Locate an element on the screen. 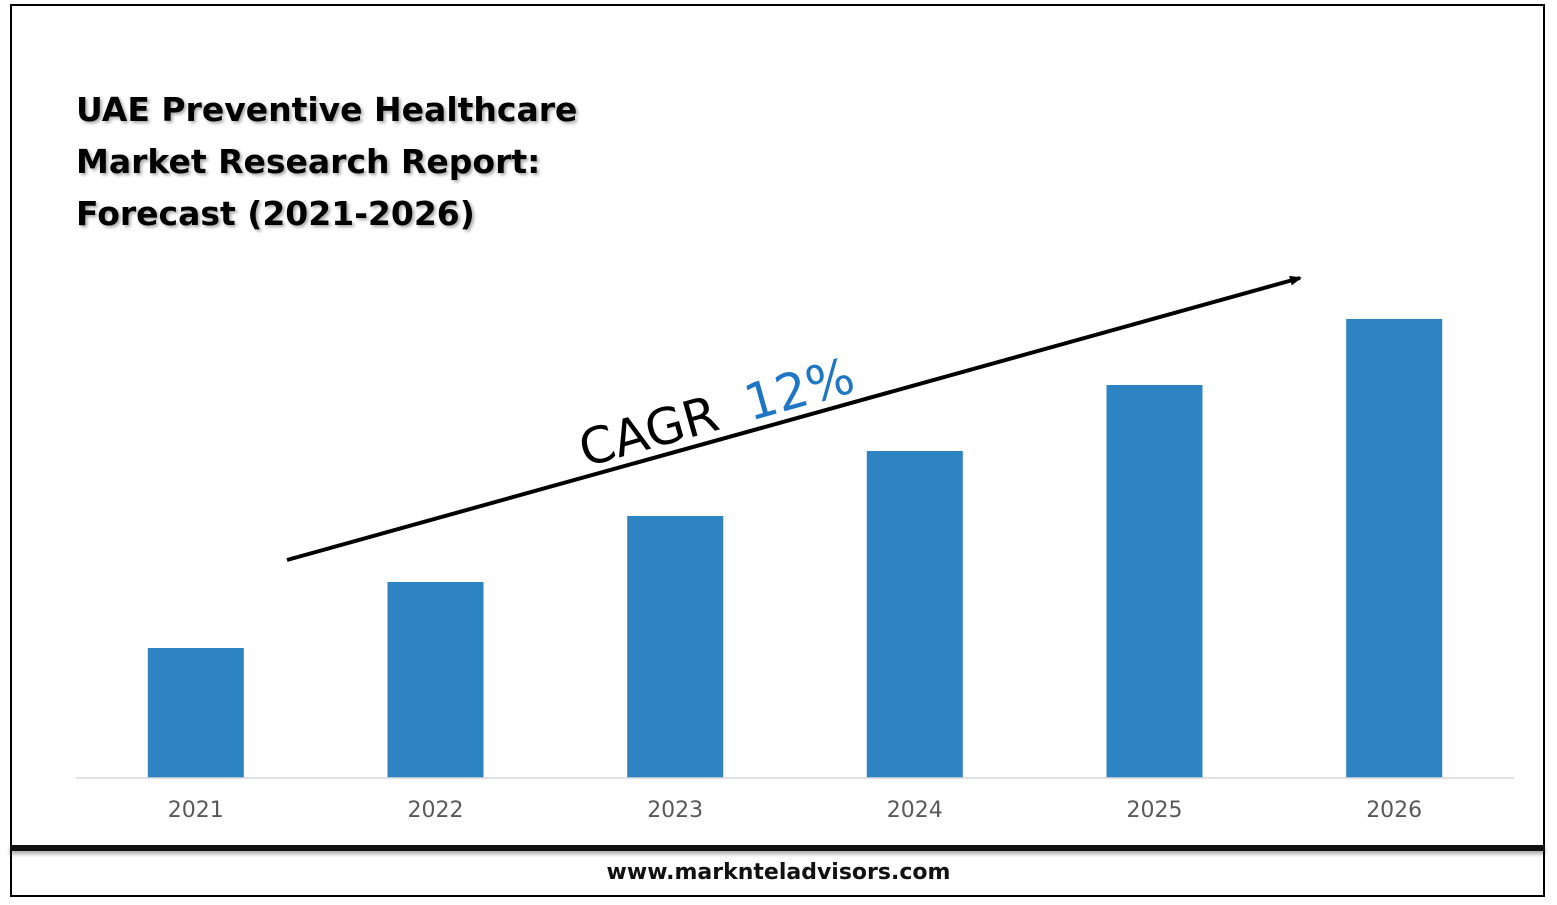 This screenshot has width=1557, height=905. x-tick-label-2024: 2024 is located at coordinates (915, 810).